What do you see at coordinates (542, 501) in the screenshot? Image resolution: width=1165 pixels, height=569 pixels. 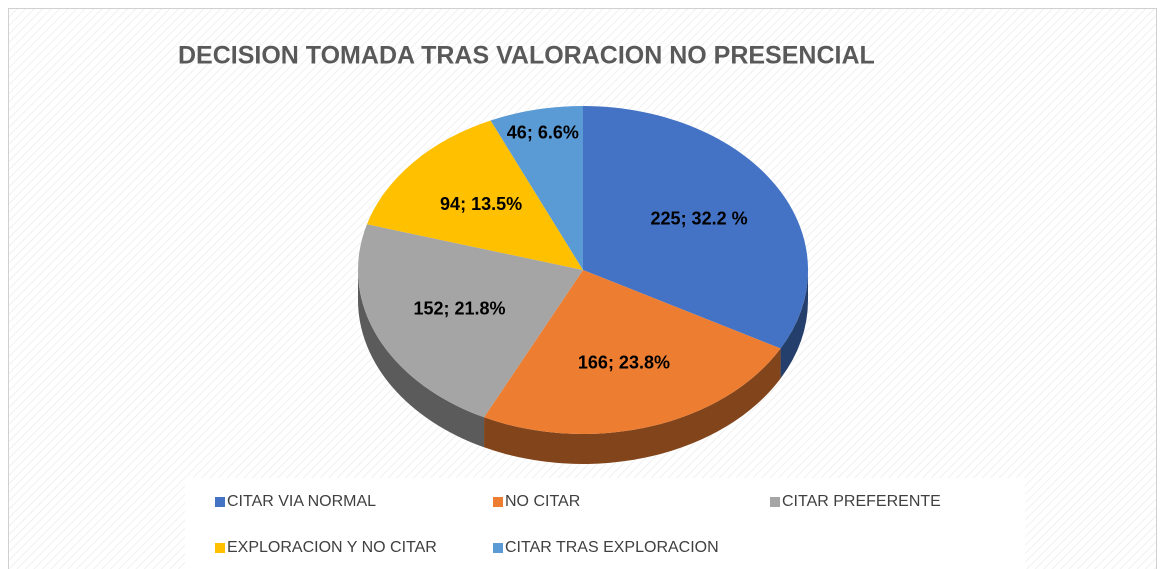 I see `legend-label: NO CITAR` at bounding box center [542, 501].